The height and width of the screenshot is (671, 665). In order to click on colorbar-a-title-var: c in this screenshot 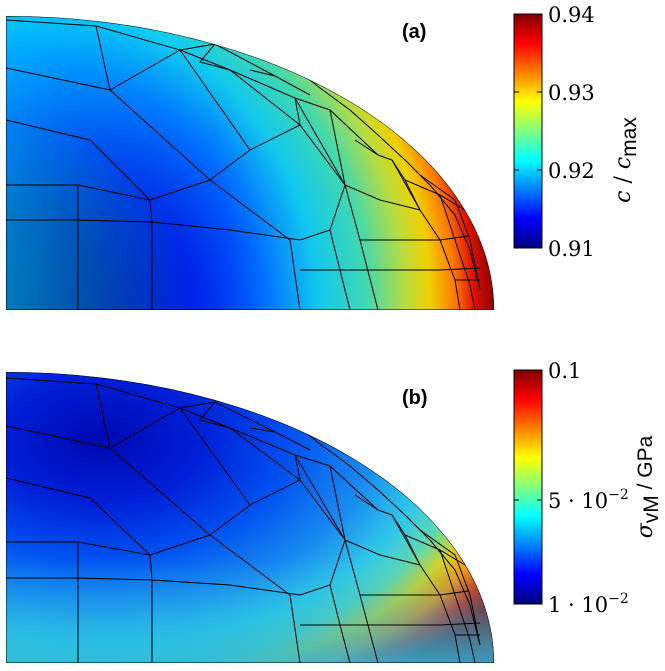, I will do `click(623, 197)`.